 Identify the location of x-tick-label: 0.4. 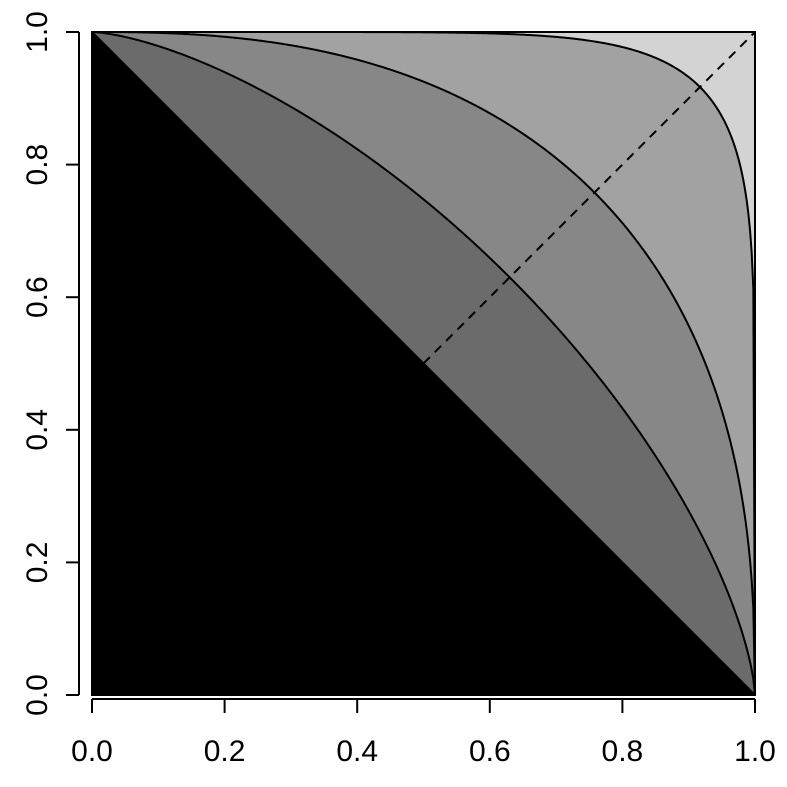
(357, 751).